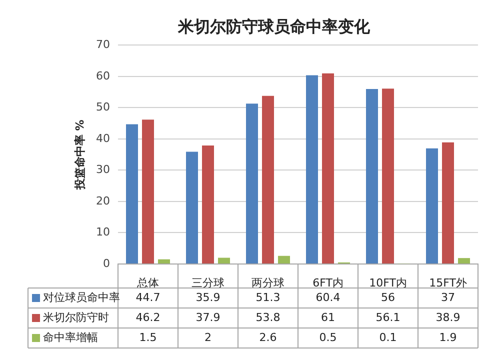 The image size is (500, 362). Describe the element at coordinates (328, 283) in the screenshot. I see `x-tick-label: 6FT内` at that location.